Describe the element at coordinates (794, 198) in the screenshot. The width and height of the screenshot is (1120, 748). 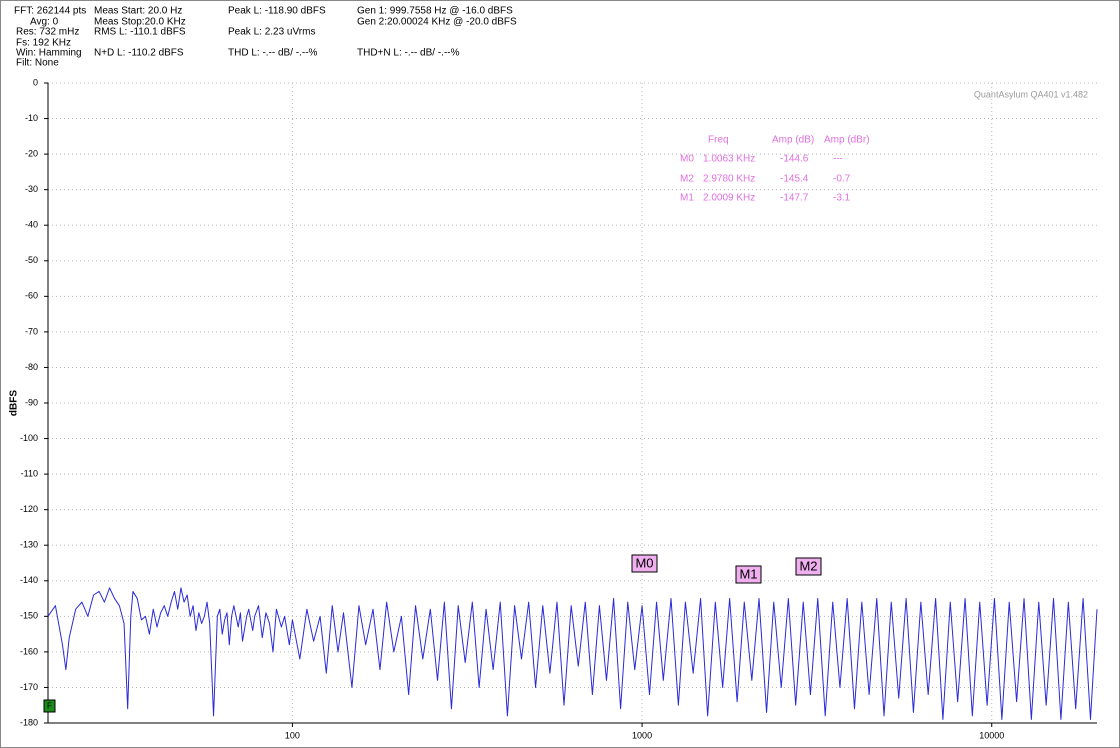
I see `marker-cell: -147.7` at that location.